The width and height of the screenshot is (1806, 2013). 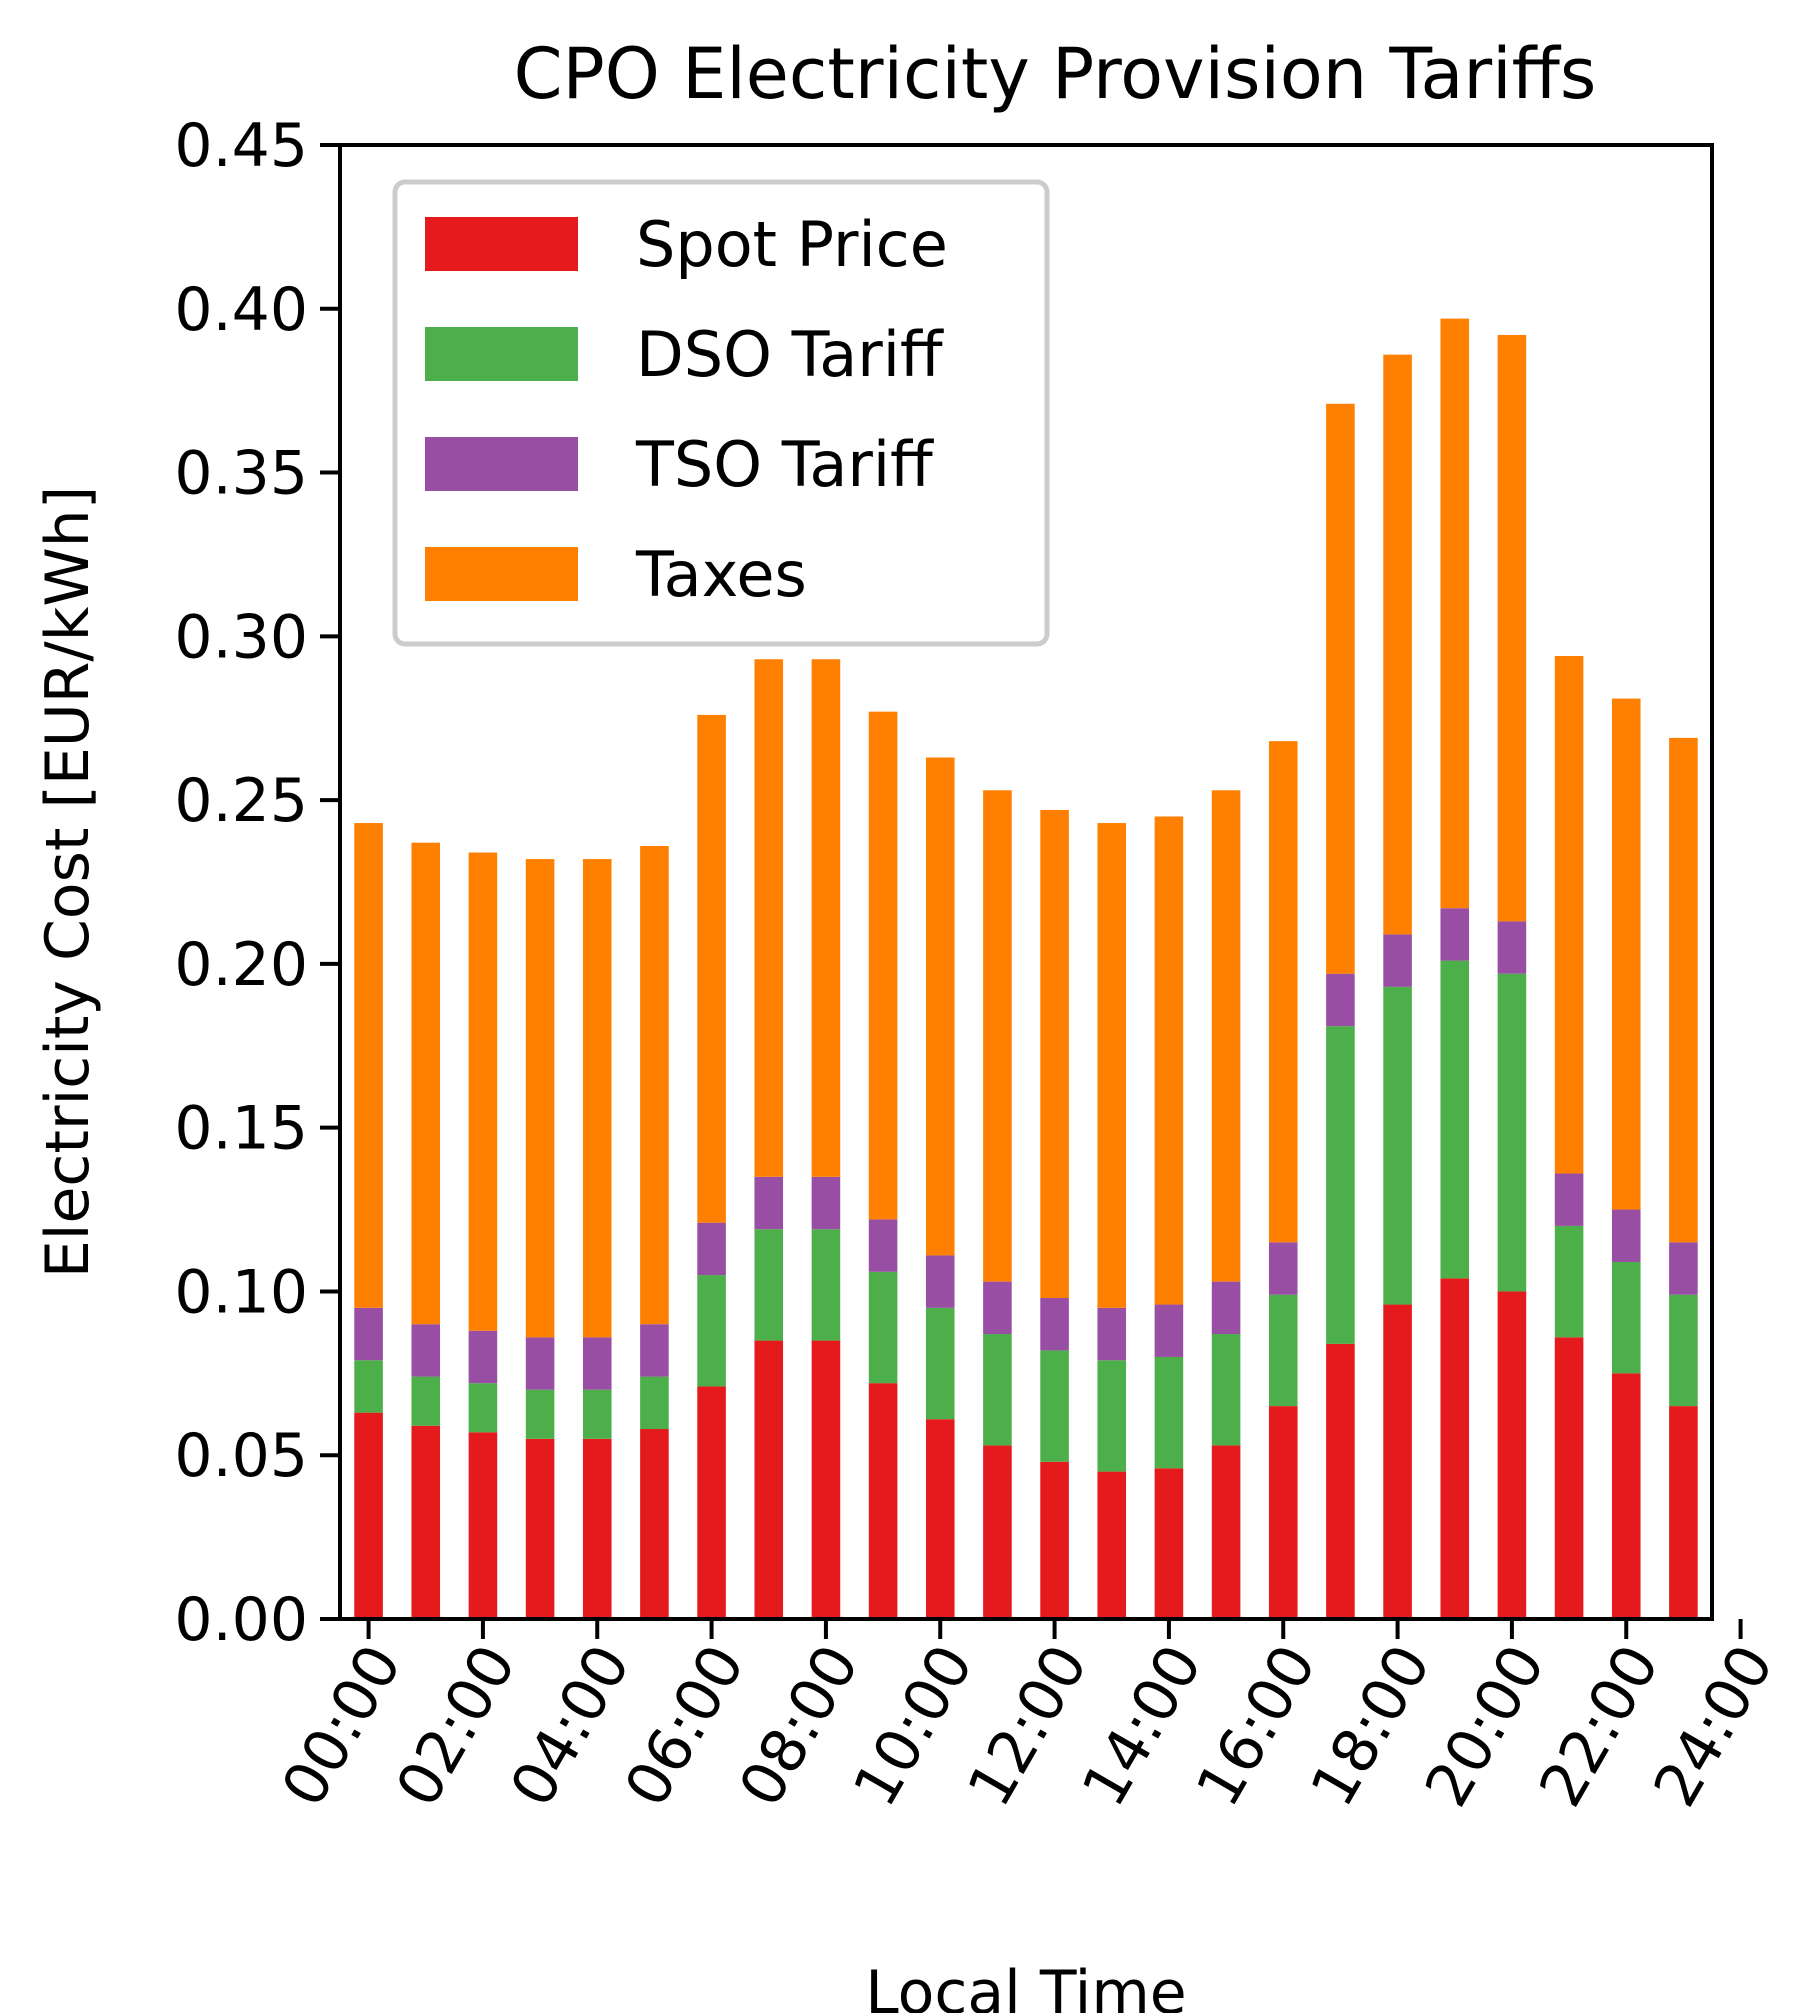 I want to click on legend-swatch-tso-tariff, so click(x=501, y=464).